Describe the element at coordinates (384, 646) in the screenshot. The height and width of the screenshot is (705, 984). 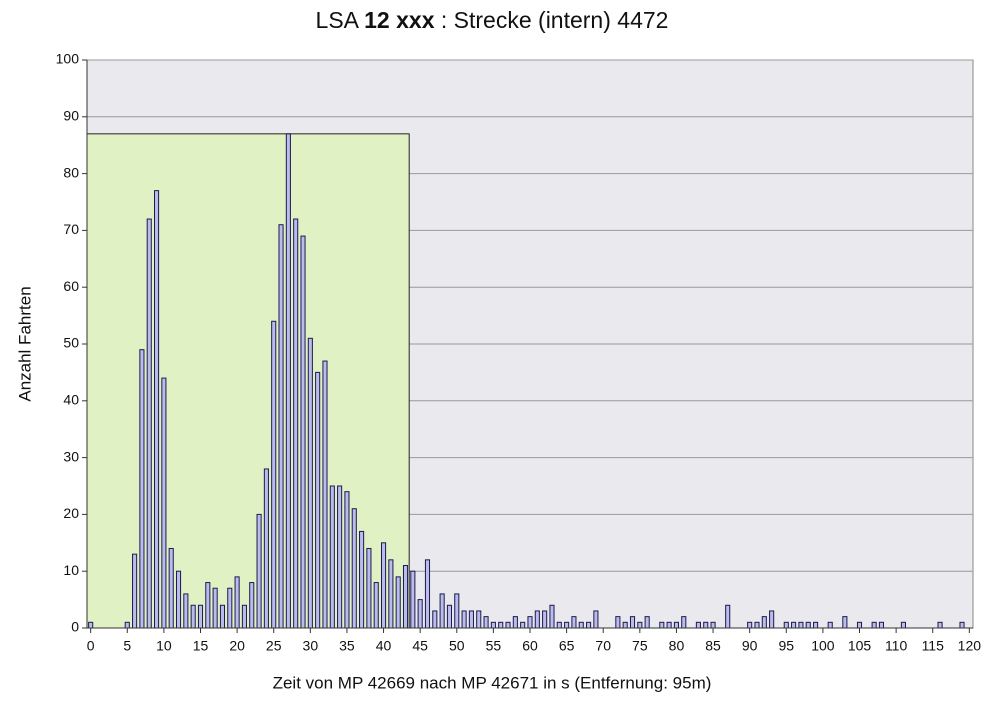
I see `x-tick-label: 40` at that location.